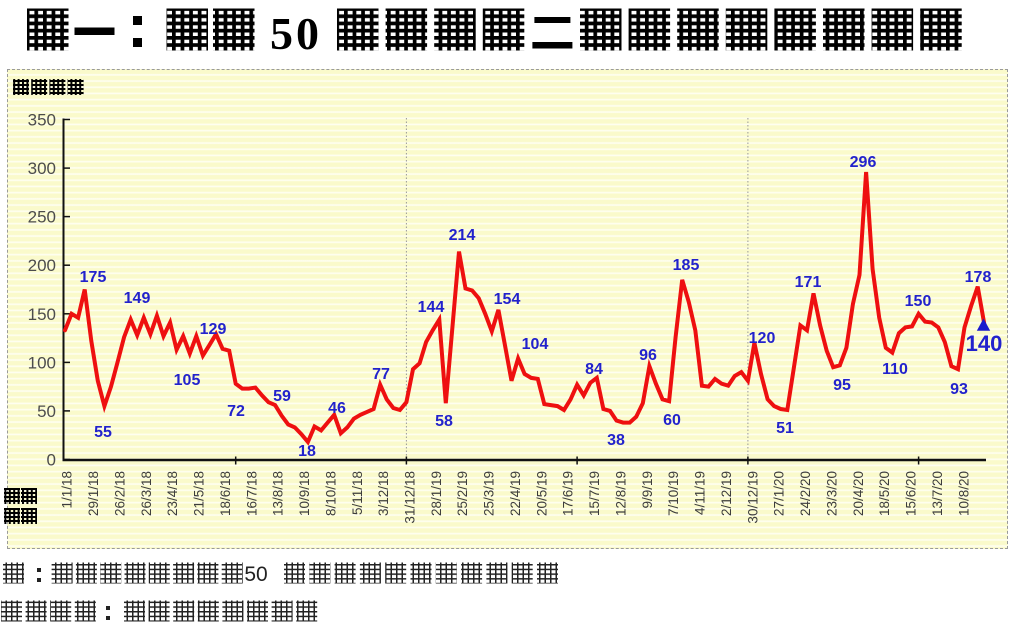  Describe the element at coordinates (236, 411) in the screenshot. I see `svg-text: 72` at that location.